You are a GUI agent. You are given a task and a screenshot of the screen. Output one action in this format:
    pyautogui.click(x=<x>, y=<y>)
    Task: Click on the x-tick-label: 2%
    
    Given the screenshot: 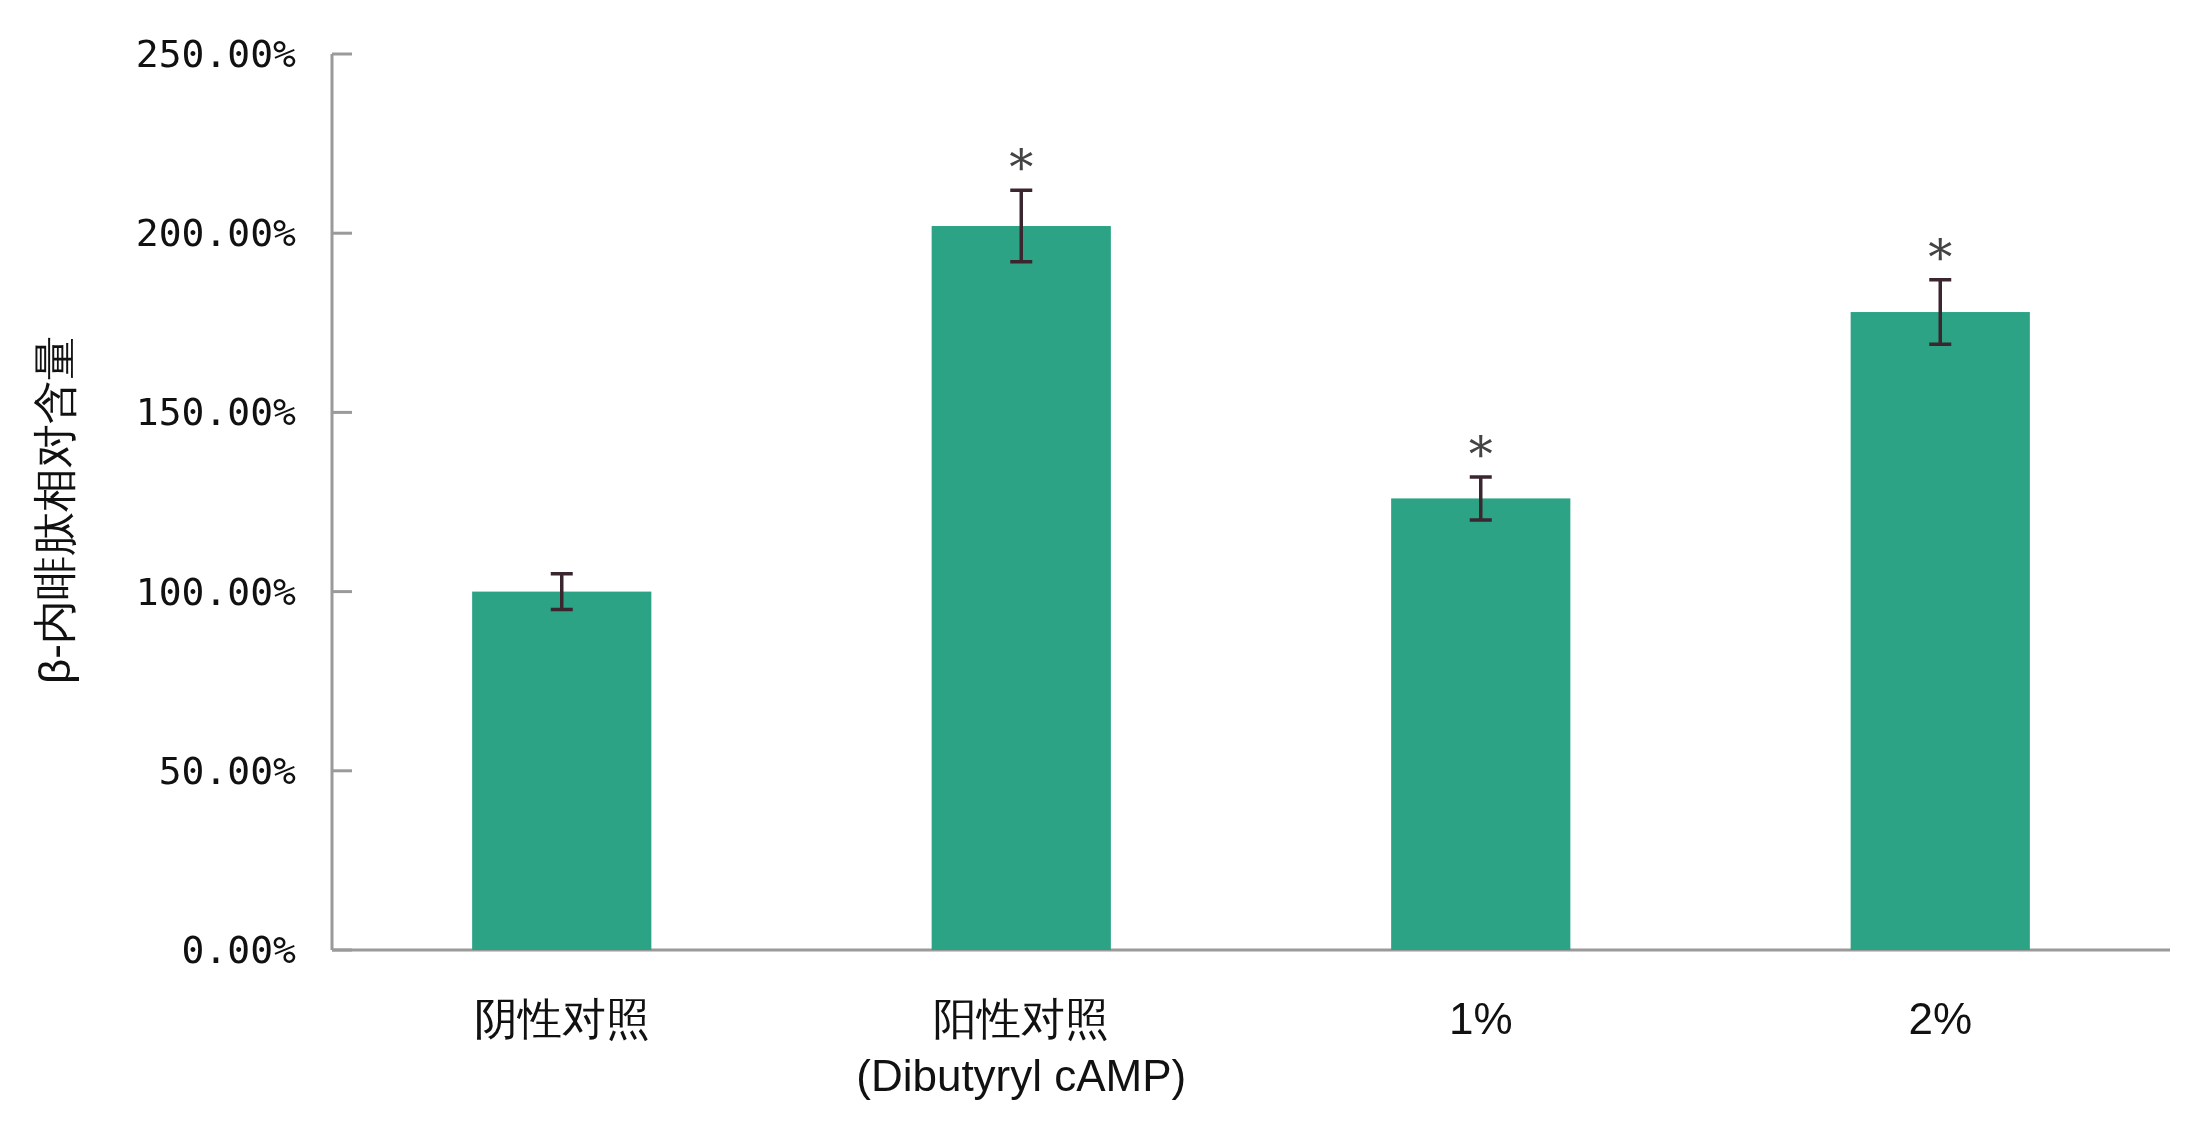 What is the action you would take?
    pyautogui.click(x=1940, y=1018)
    